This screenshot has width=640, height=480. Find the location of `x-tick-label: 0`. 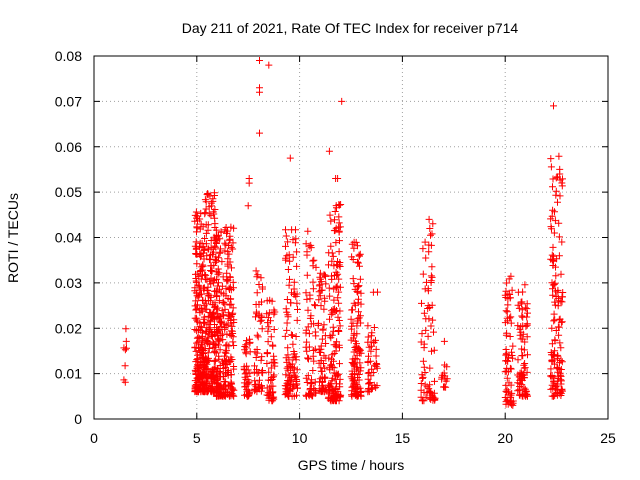

x-tick-label: 0 is located at coordinates (94, 438).